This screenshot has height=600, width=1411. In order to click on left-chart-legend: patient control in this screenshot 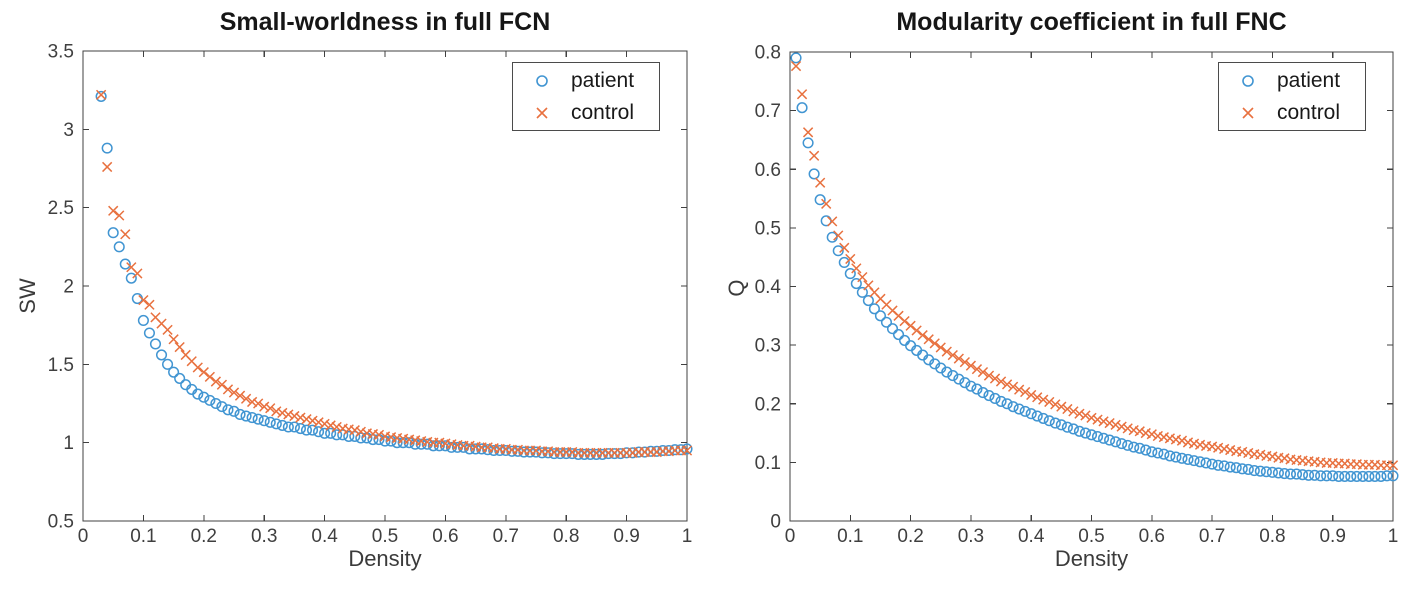, I will do `click(586, 96)`.